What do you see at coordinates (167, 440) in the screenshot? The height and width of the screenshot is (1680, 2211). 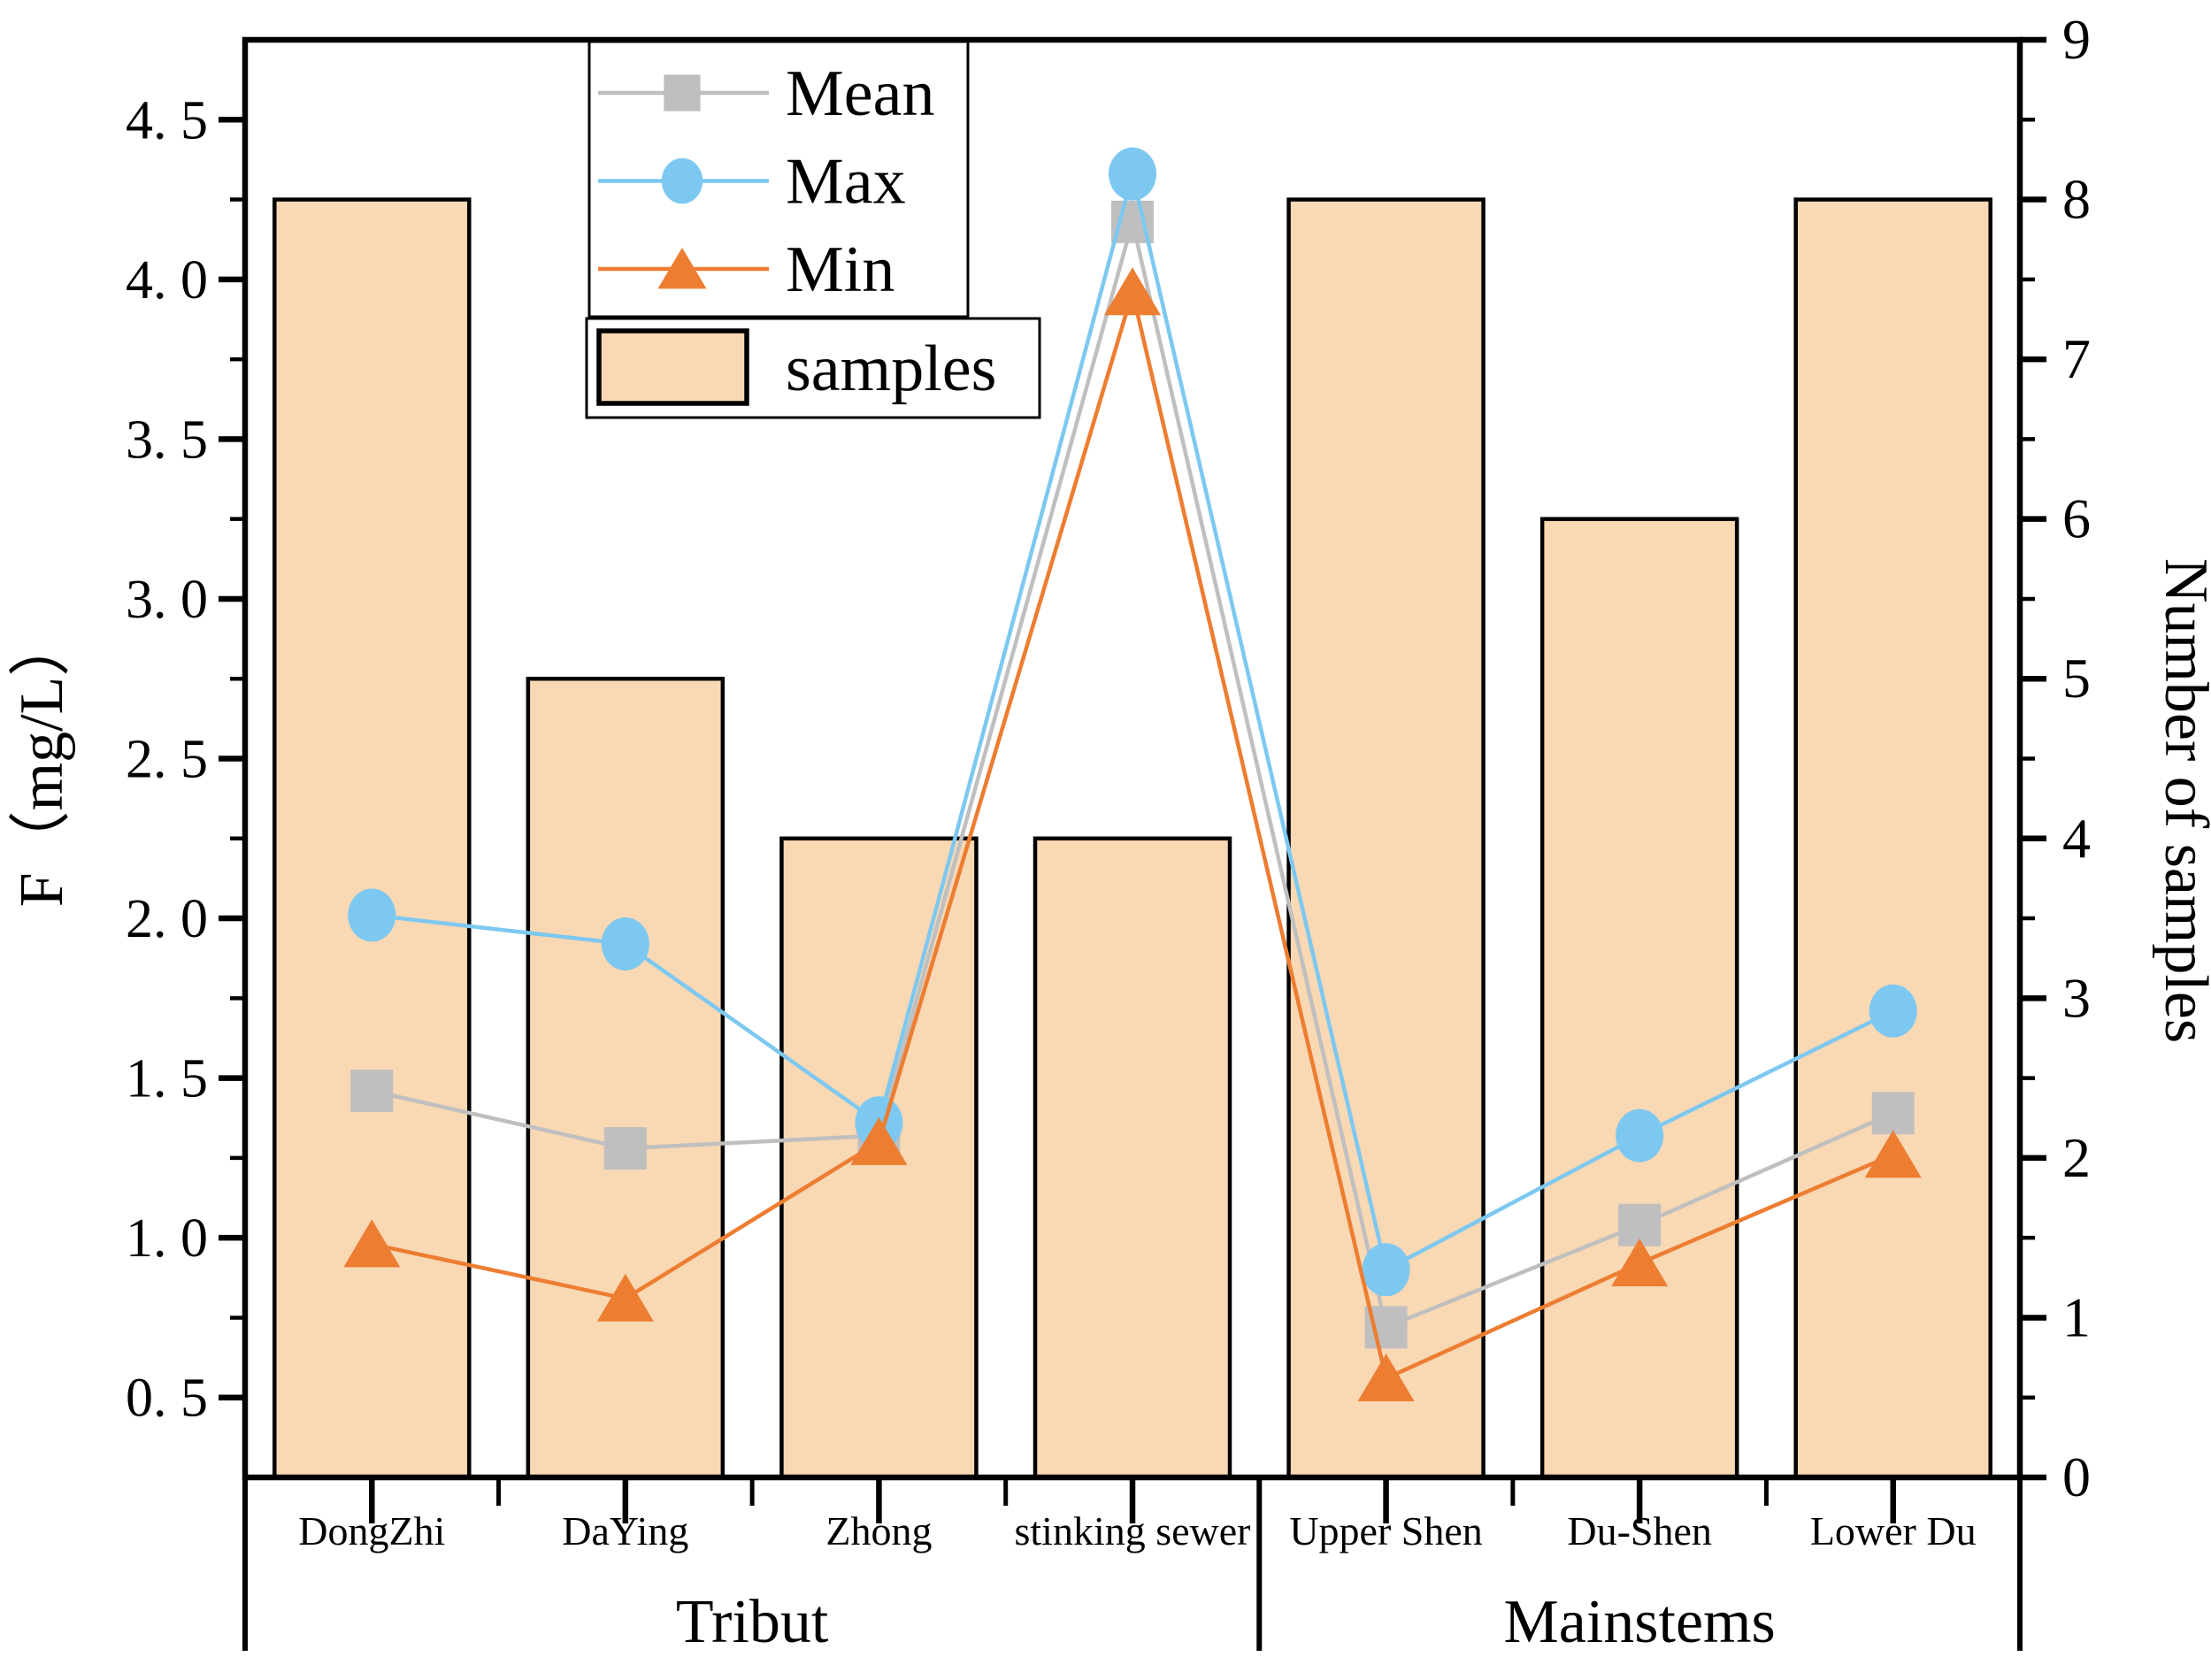 I see `left-axis-tick-label: 3. 5` at bounding box center [167, 440].